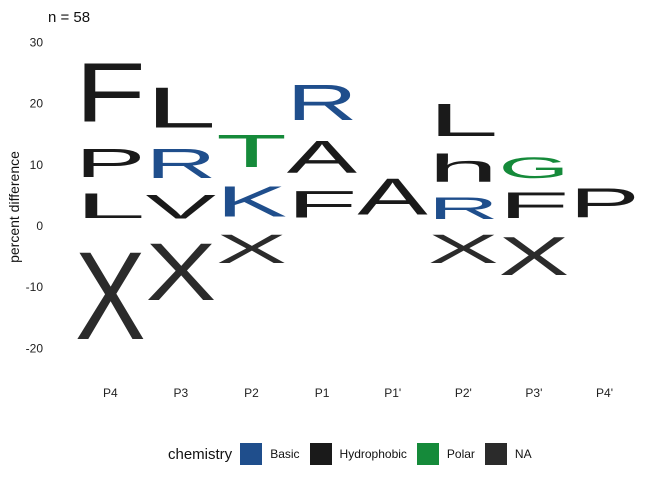 The height and width of the screenshot is (480, 672). Describe the element at coordinates (463, 393) in the screenshot. I see `x-tick-label: P2'` at that location.